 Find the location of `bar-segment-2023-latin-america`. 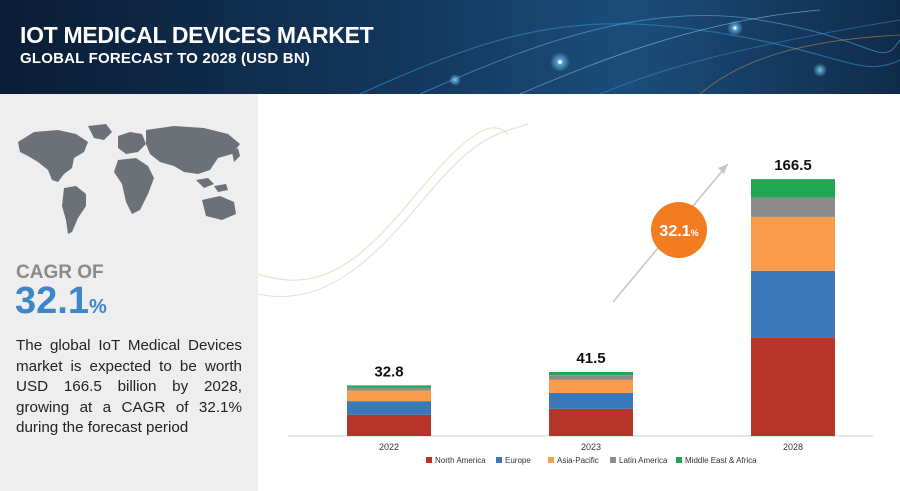

bar-segment-2023-latin-america is located at coordinates (591, 377).